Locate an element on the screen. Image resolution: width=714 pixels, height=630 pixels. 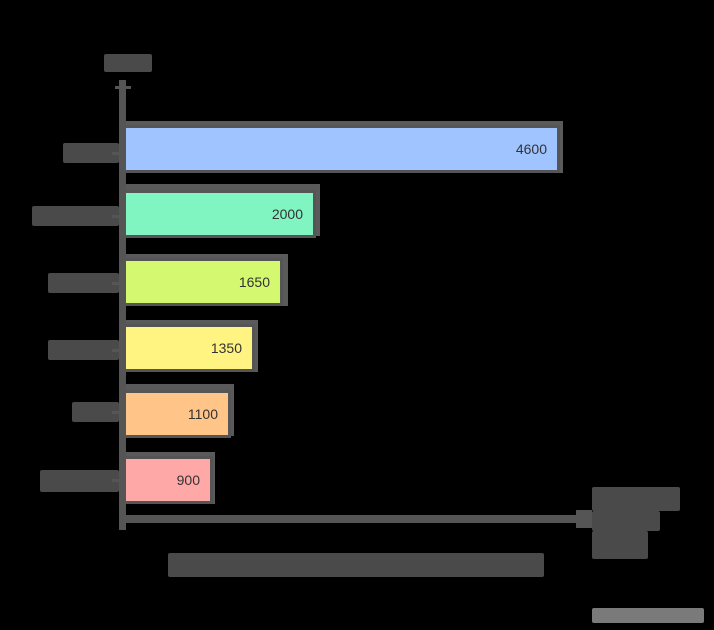
bar-5: 1100 is located at coordinates (178, 414).